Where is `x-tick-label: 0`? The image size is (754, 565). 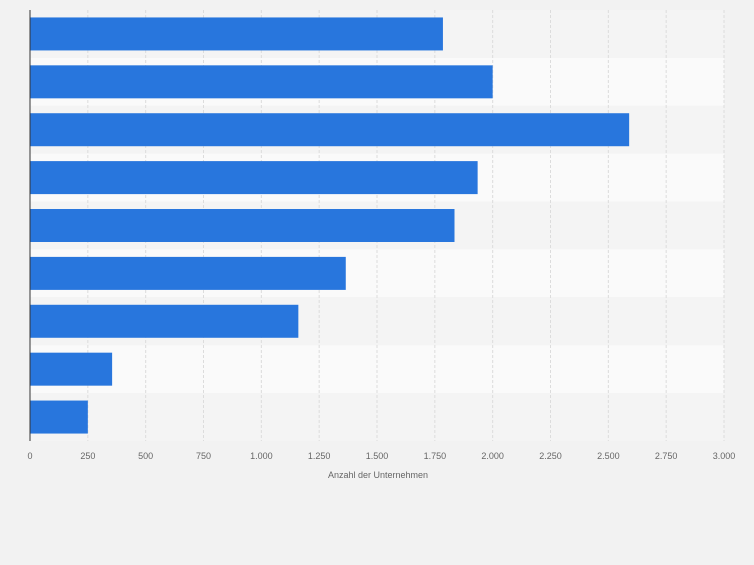
x-tick-label: 0 is located at coordinates (29, 456).